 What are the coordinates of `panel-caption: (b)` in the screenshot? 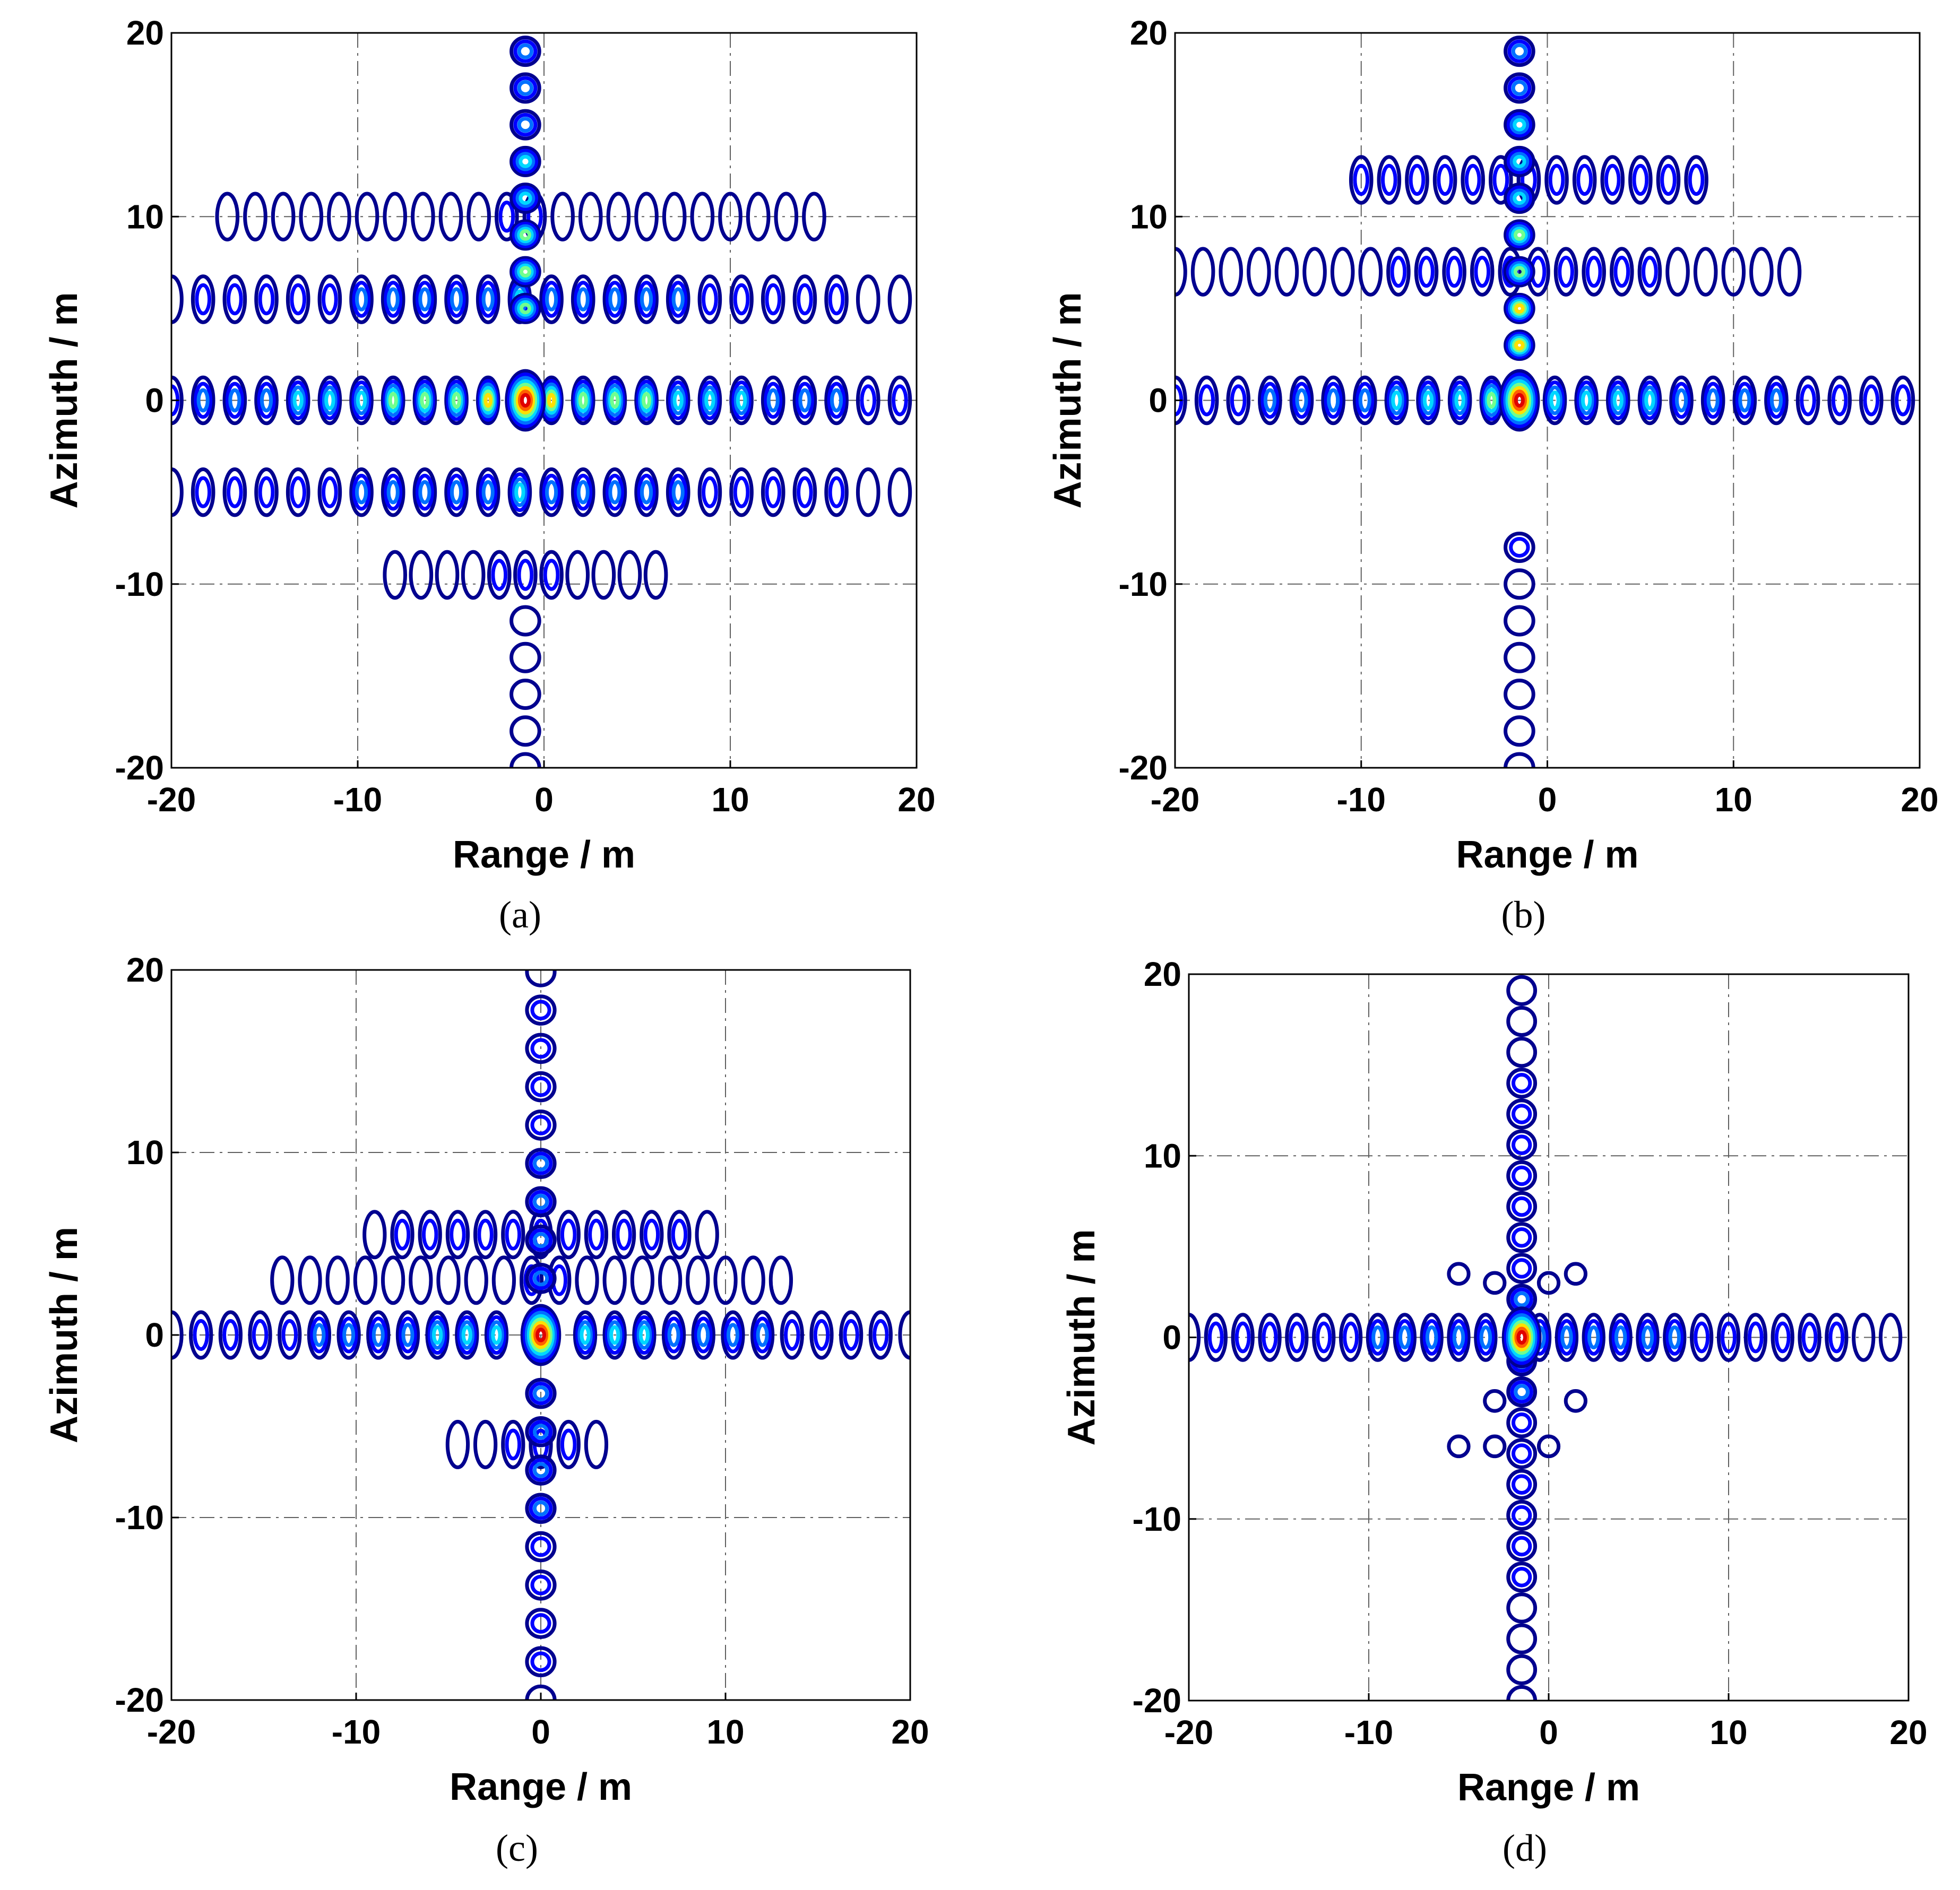 It's located at (1523, 915).